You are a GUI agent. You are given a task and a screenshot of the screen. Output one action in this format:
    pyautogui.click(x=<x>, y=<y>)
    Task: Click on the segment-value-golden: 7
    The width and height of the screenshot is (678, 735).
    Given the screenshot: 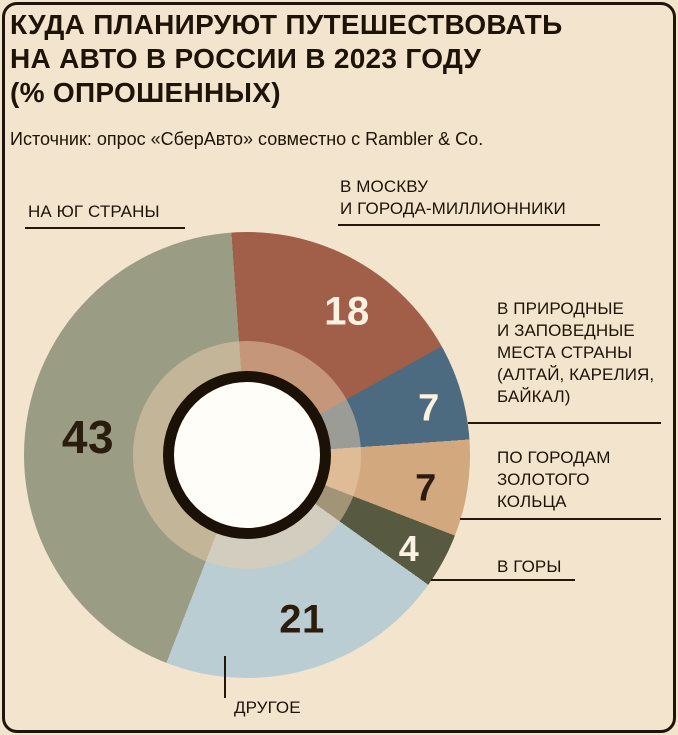 What is the action you would take?
    pyautogui.click(x=426, y=488)
    